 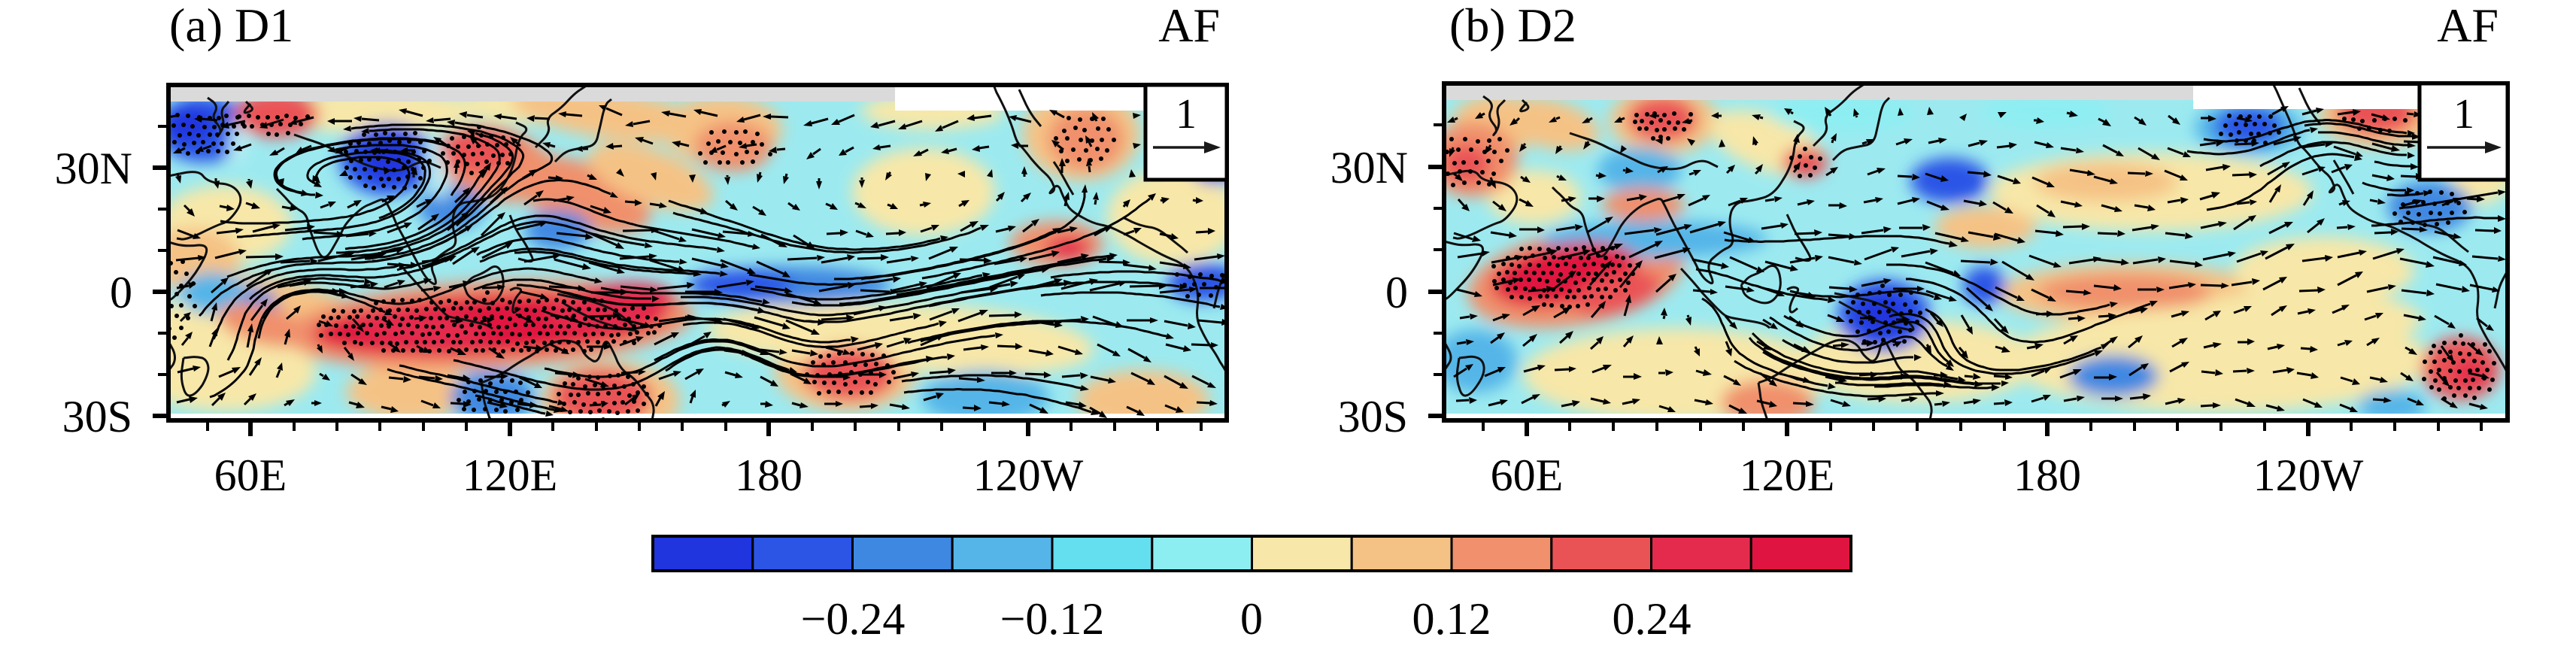 I want to click on svg-text: −0.24, so click(x=853, y=618).